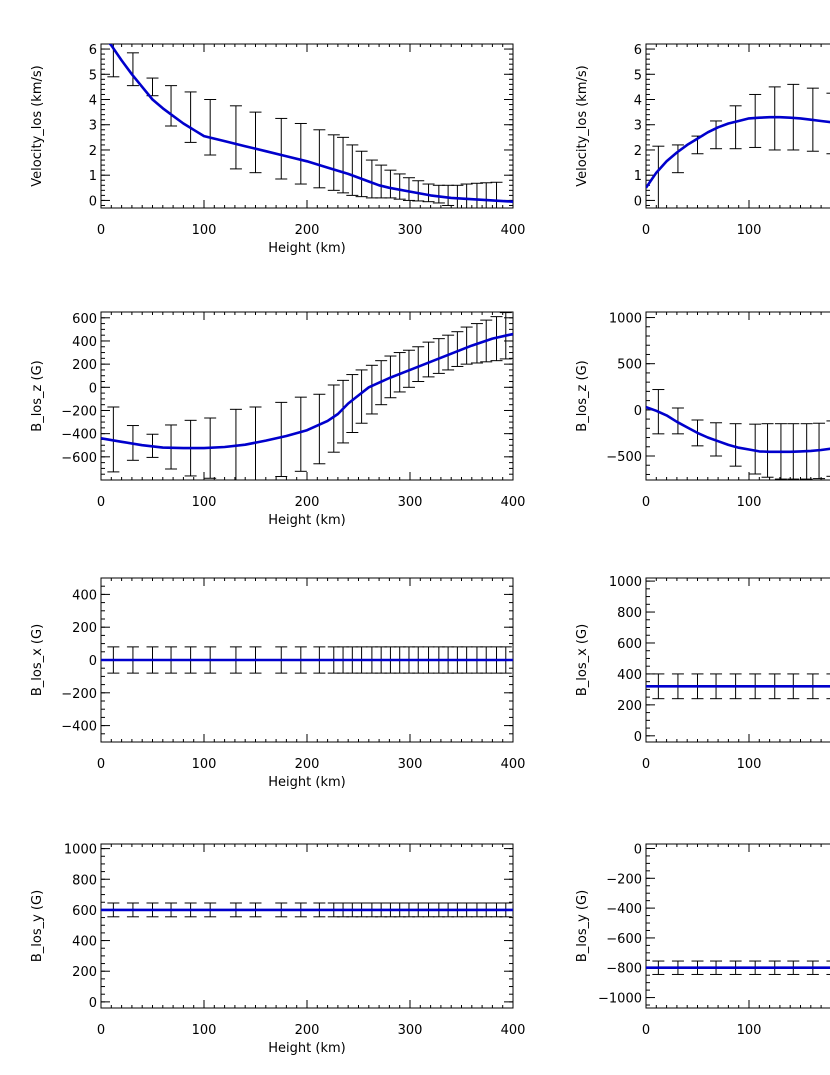 Image resolution: width=830 pixels, height=1075 pixels. What do you see at coordinates (84, 880) in the screenshot?
I see `y-tick-label: 800` at bounding box center [84, 880].